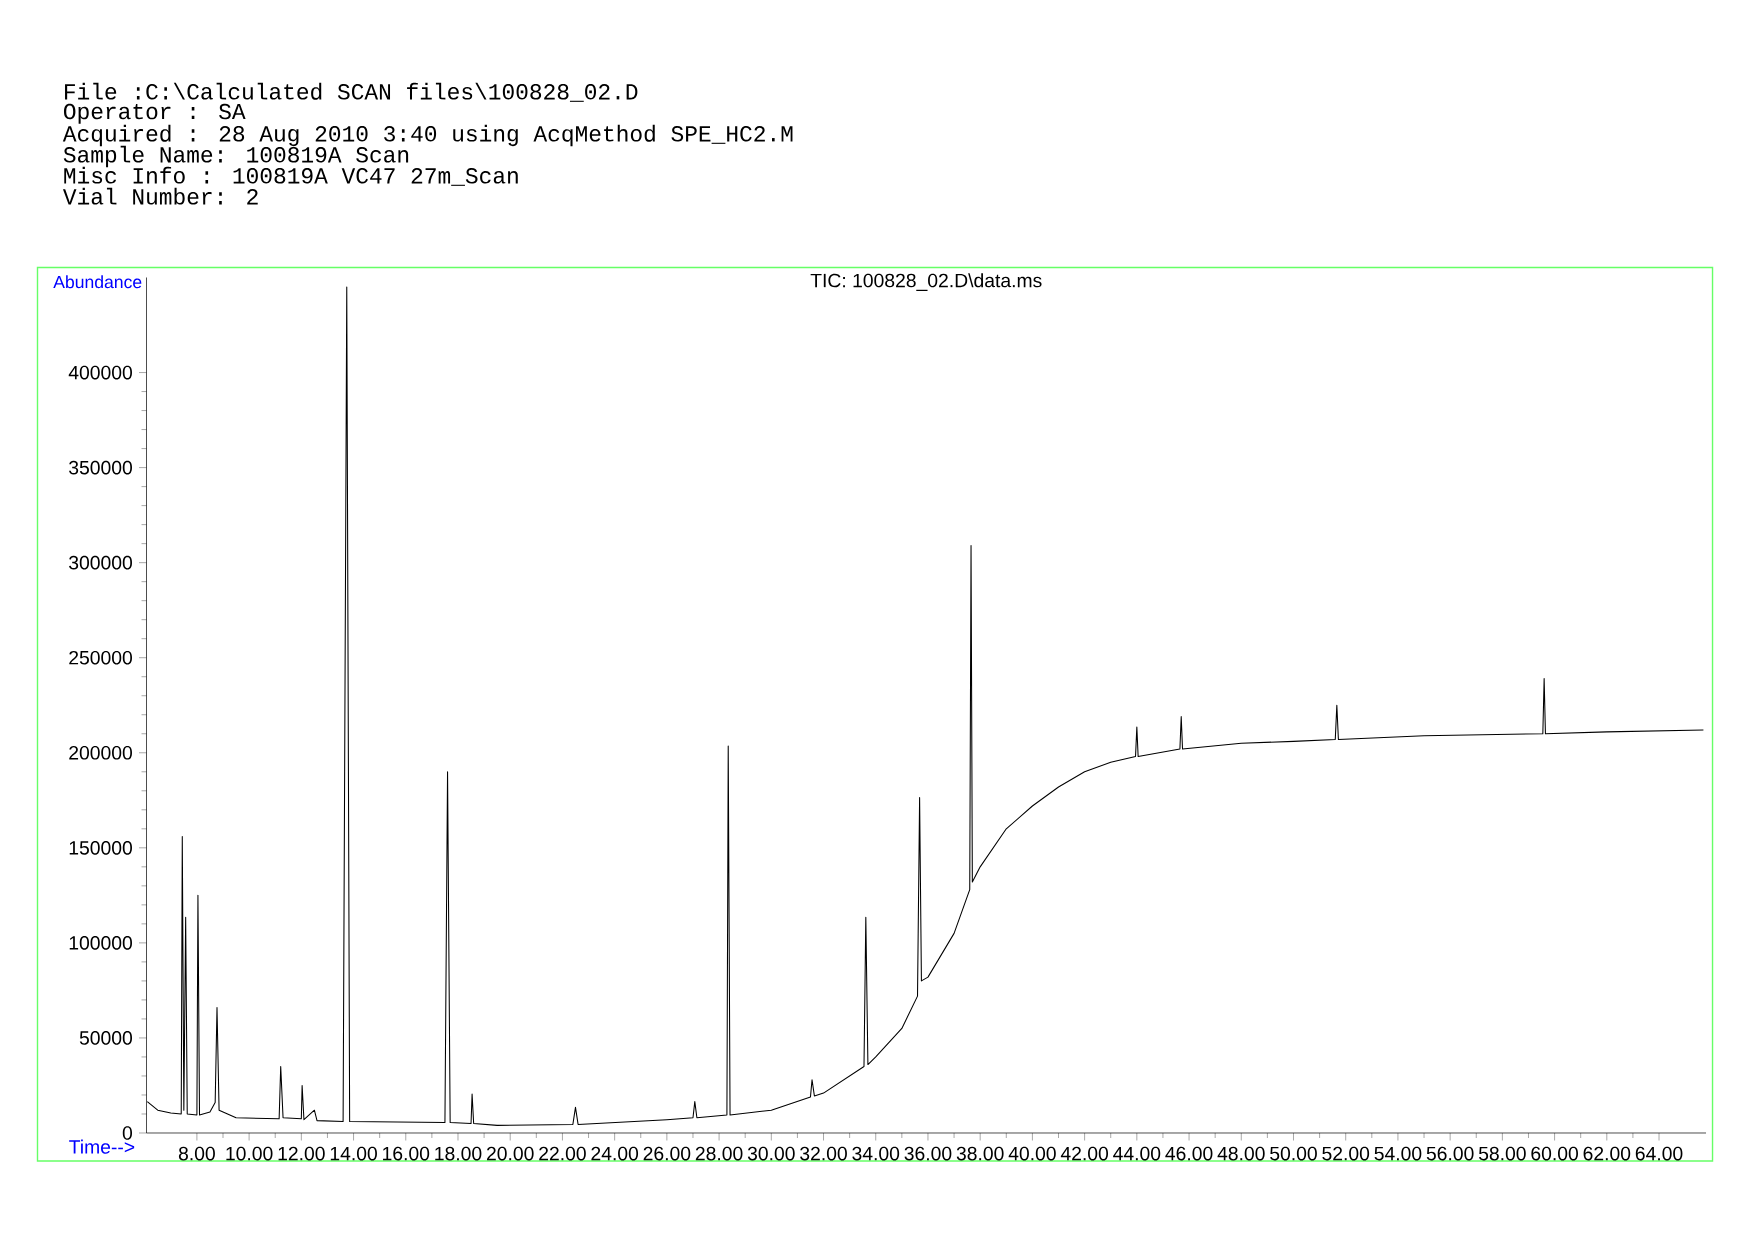 The height and width of the screenshot is (1240, 1754). I want to click on x-tick-label: 14.00, so click(353, 1153).